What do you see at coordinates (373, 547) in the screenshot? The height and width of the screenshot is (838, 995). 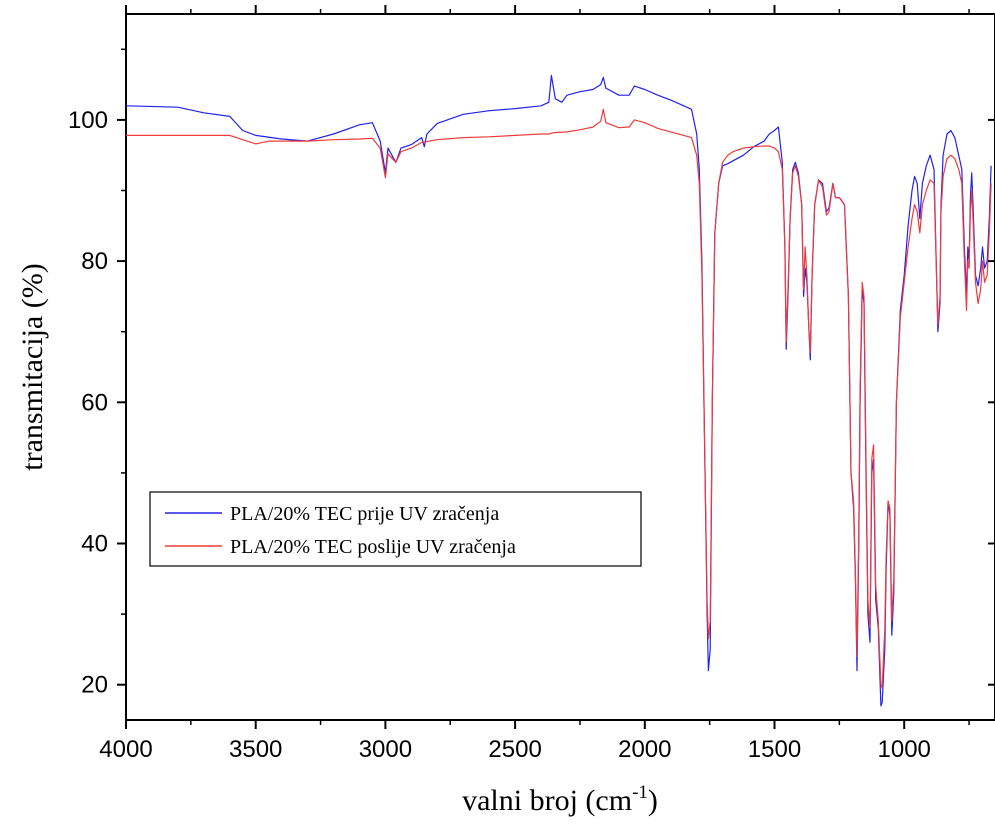 I see `legend-label-poslije: PLA/20% TEC poslije UV zračenja` at bounding box center [373, 547].